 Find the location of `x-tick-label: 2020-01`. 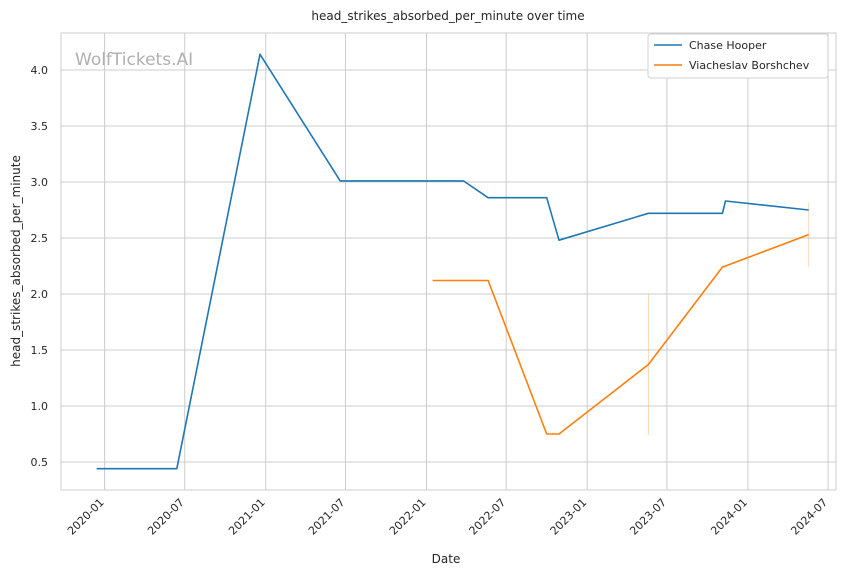

x-tick-label: 2020-01 is located at coordinates (86, 517).